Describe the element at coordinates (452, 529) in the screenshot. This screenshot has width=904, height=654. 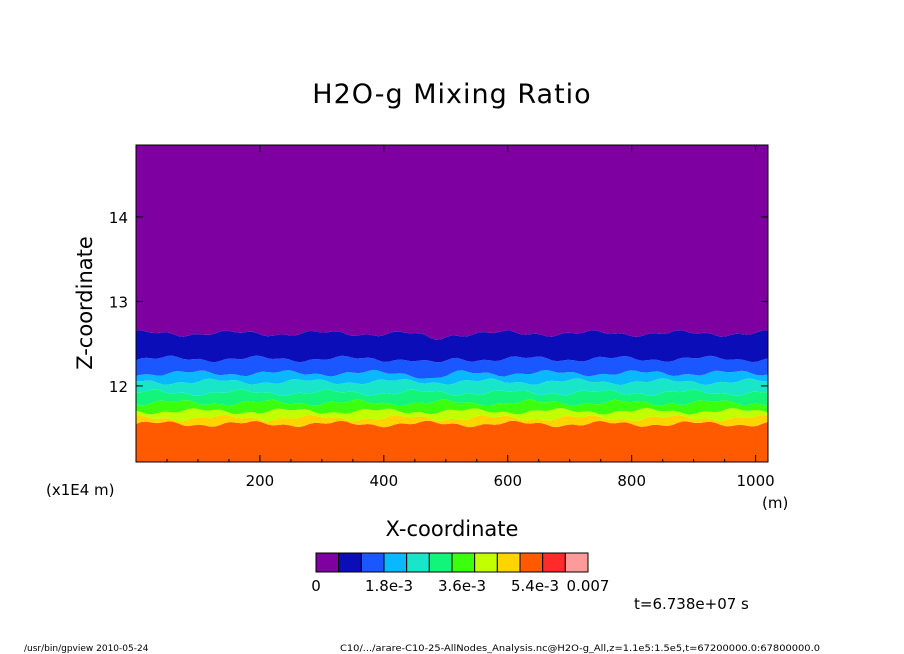
I see `x-axis-label: X-coordinate` at that location.